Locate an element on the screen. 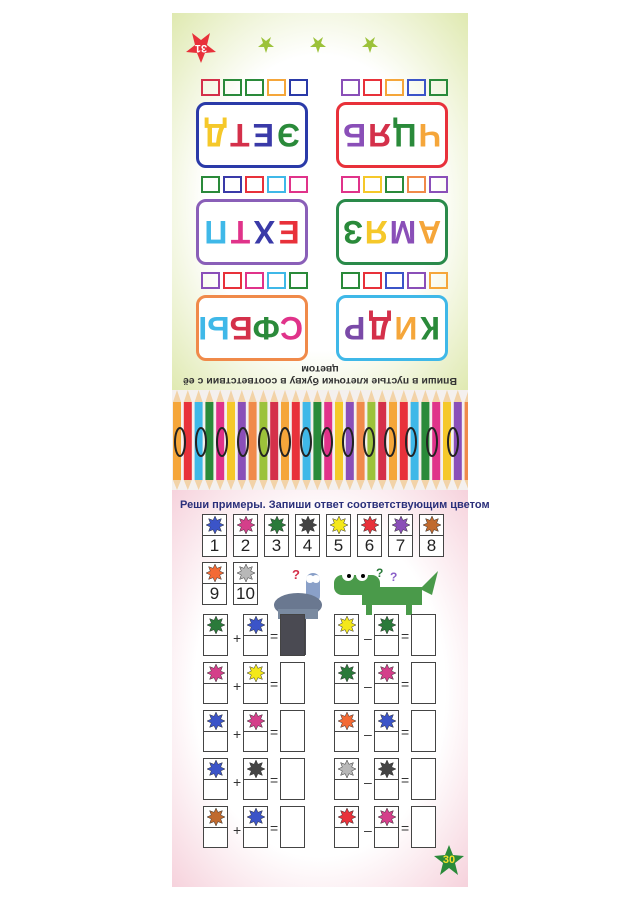 The height and width of the screenshot is (900, 643). color-key-item: 7 is located at coordinates (400, 535).